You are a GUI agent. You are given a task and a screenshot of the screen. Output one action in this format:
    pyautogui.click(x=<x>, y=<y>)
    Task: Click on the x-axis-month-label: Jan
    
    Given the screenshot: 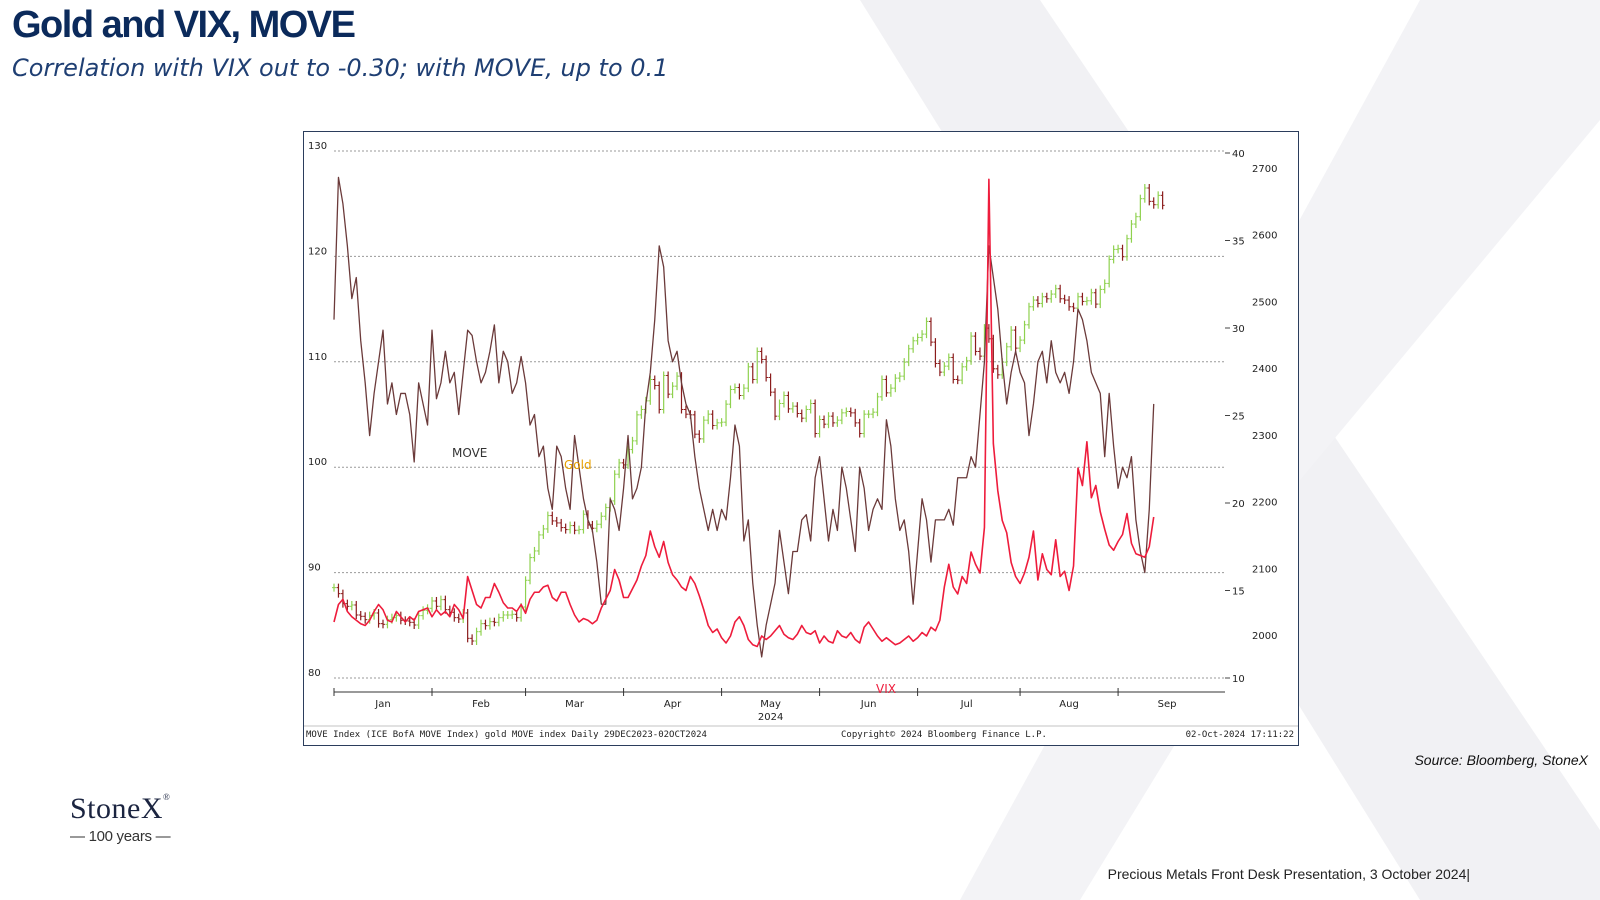 What is the action you would take?
    pyautogui.click(x=382, y=704)
    